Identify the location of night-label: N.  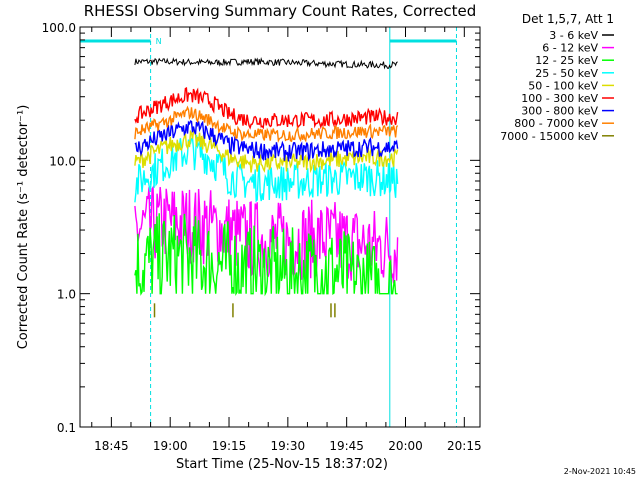
(159, 41).